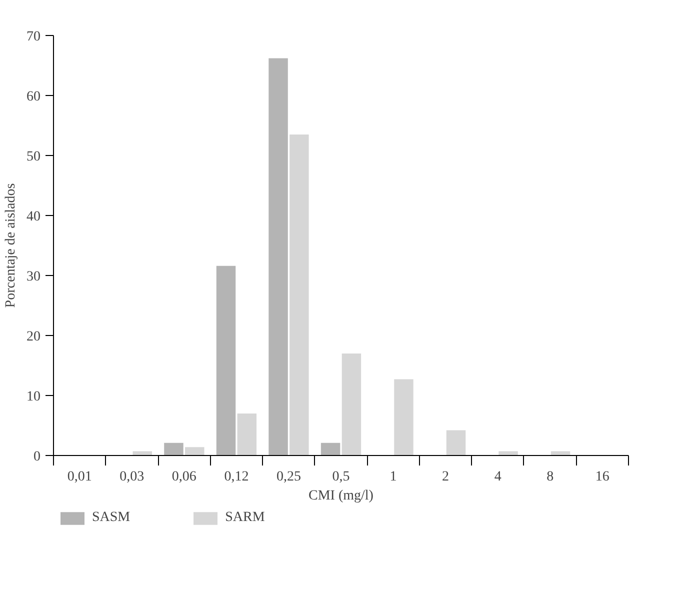 The image size is (675, 605). What do you see at coordinates (33, 337) in the screenshot?
I see `y-tick-label: 20` at bounding box center [33, 337].